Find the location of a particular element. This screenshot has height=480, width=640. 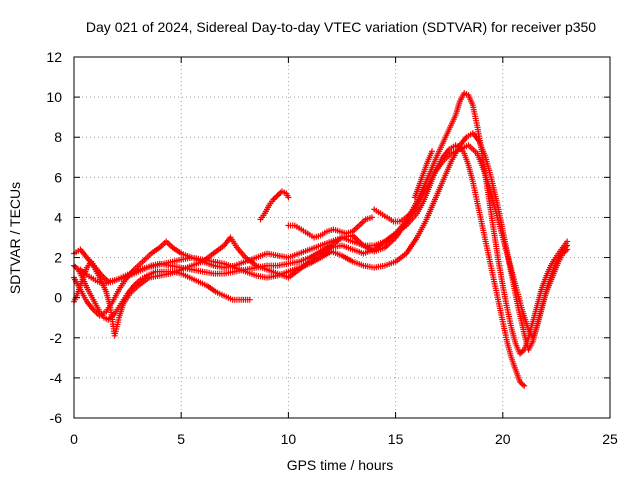

y-tick-label: 8 is located at coordinates (58, 137).